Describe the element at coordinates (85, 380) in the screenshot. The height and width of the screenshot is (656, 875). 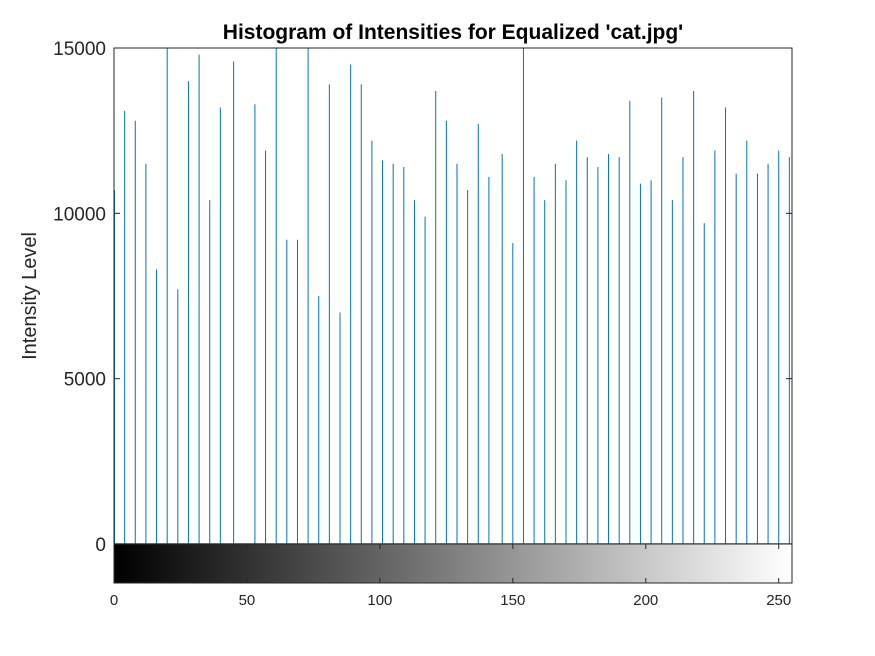
I see `y-tick-label: 5000` at that location.